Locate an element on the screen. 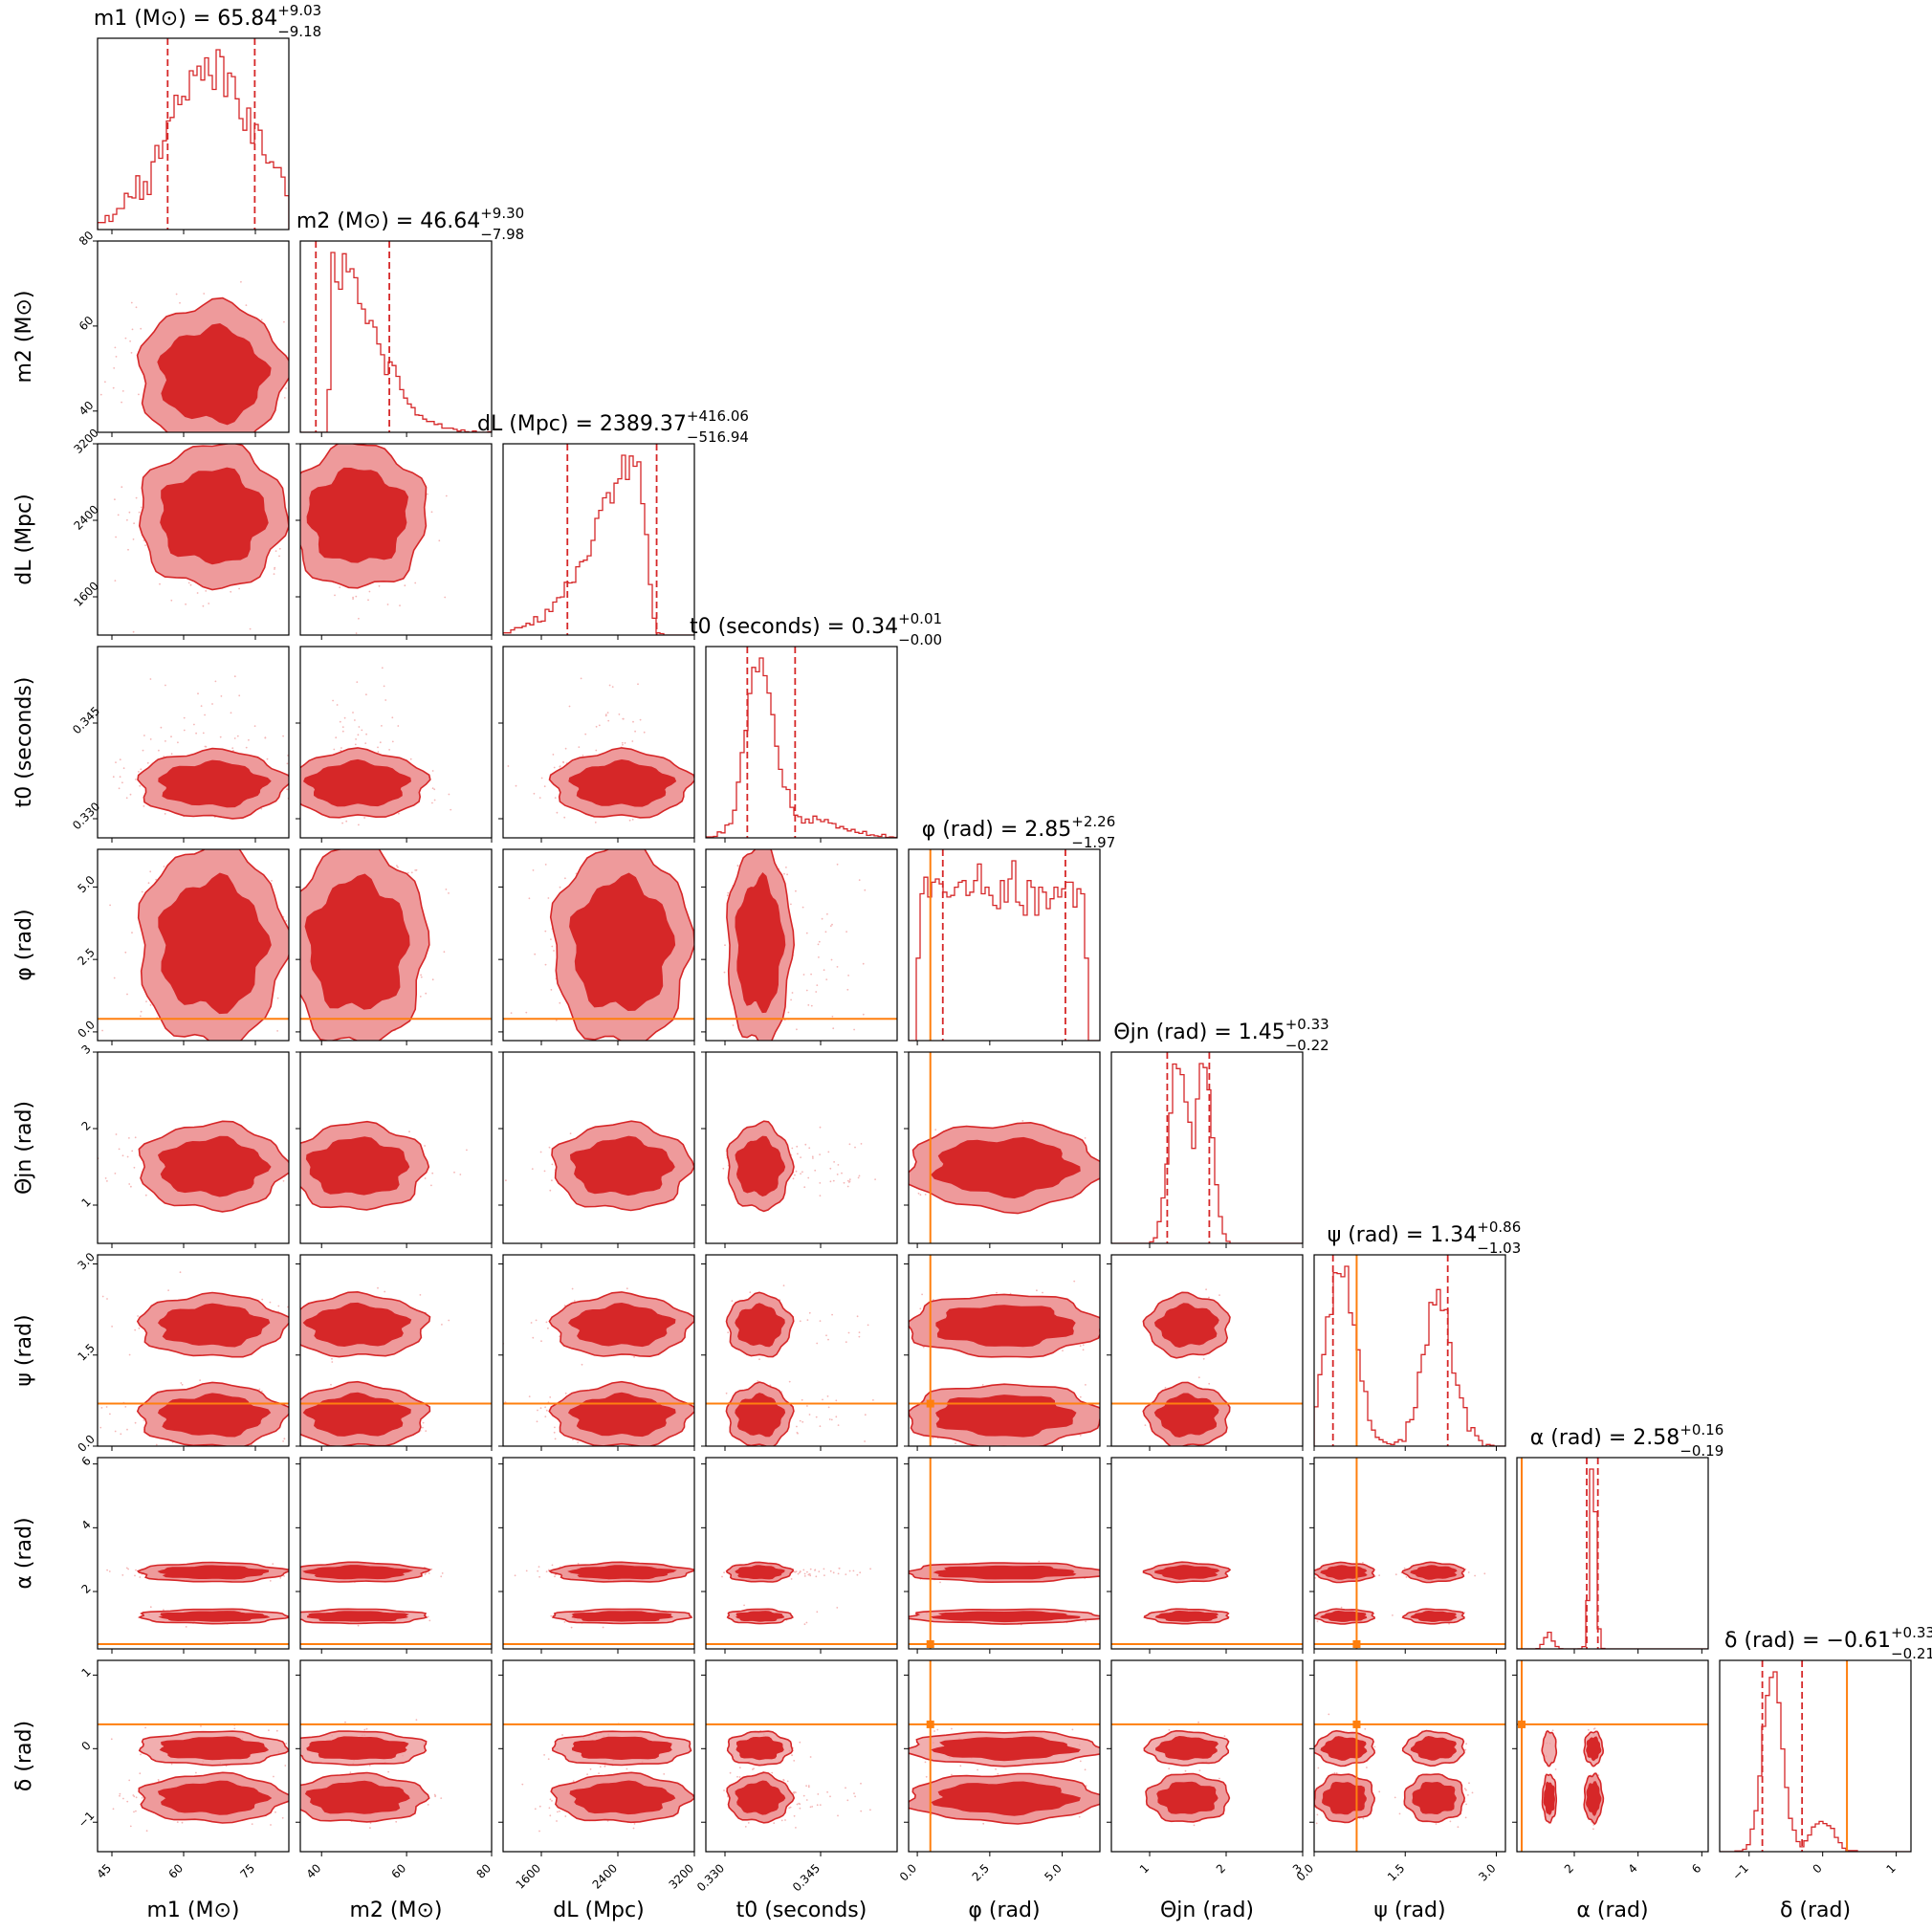 The width and height of the screenshot is (1932, 1932). title-main: t0 (seconds) = 0.34 is located at coordinates (794, 627).